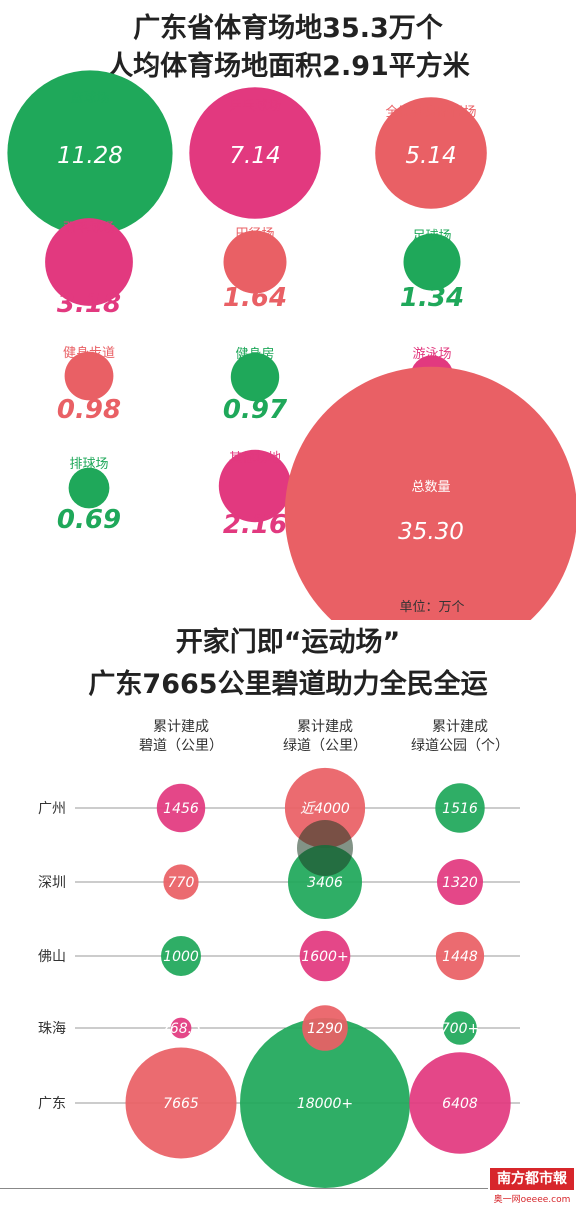  What do you see at coordinates (52, 809) in the screenshot?
I see `city-label: 广州` at bounding box center [52, 809].